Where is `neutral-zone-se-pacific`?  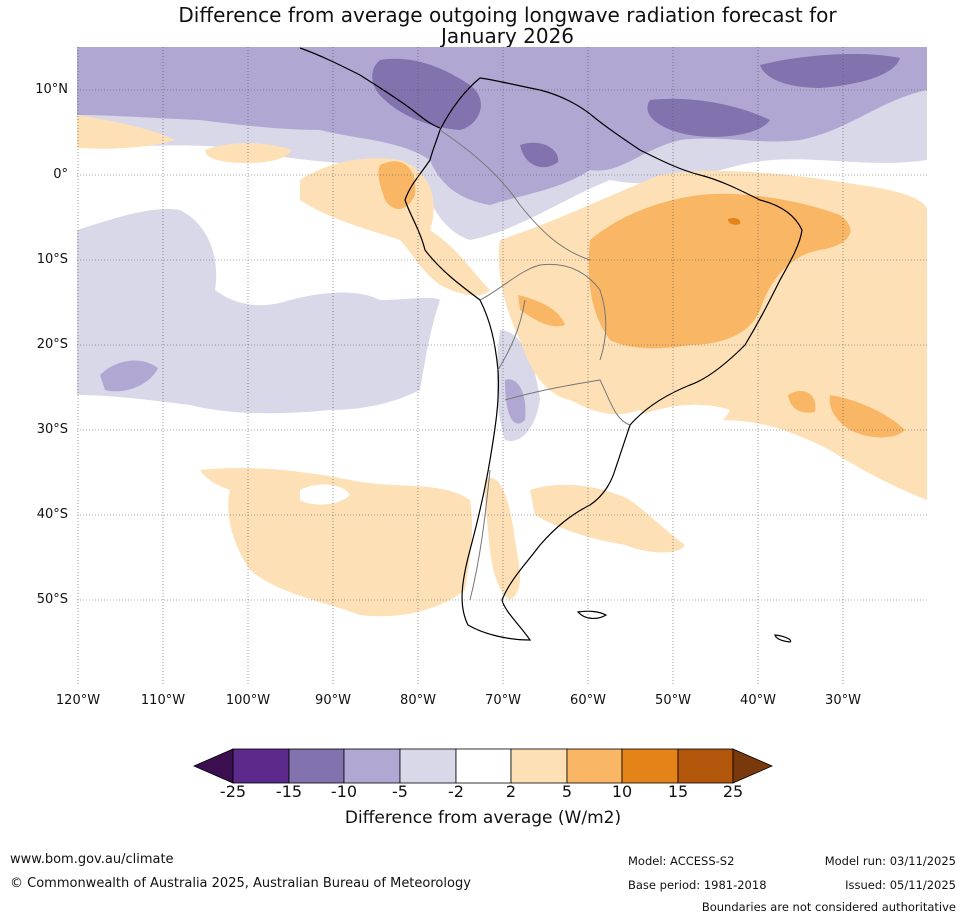 neutral-zone-se-pacific is located at coordinates (325, 494).